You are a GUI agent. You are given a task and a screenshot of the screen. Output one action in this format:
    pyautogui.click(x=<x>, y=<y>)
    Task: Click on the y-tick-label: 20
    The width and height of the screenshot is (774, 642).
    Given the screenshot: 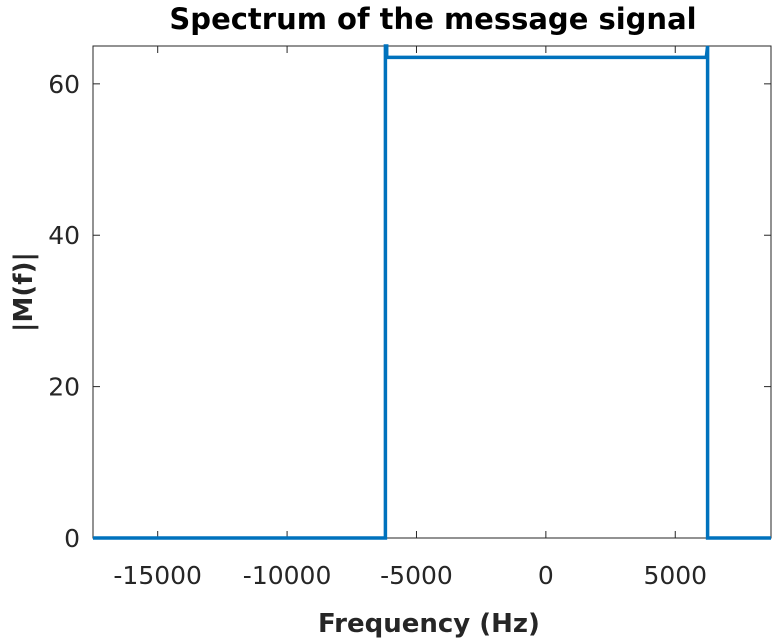 What is the action you would take?
    pyautogui.click(x=64, y=387)
    